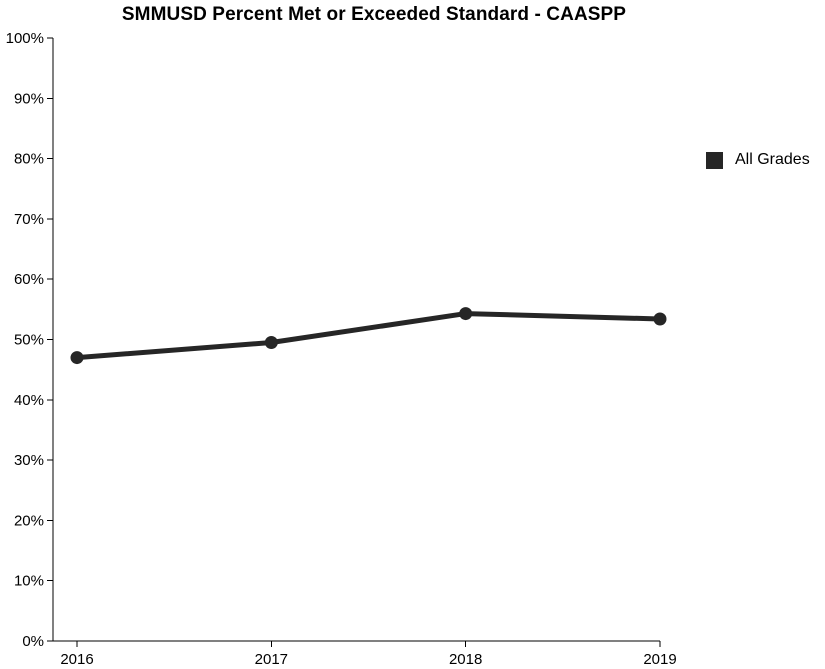 This screenshot has width=825, height=669. Describe the element at coordinates (714, 160) in the screenshot. I see `legend-swatch` at that location.